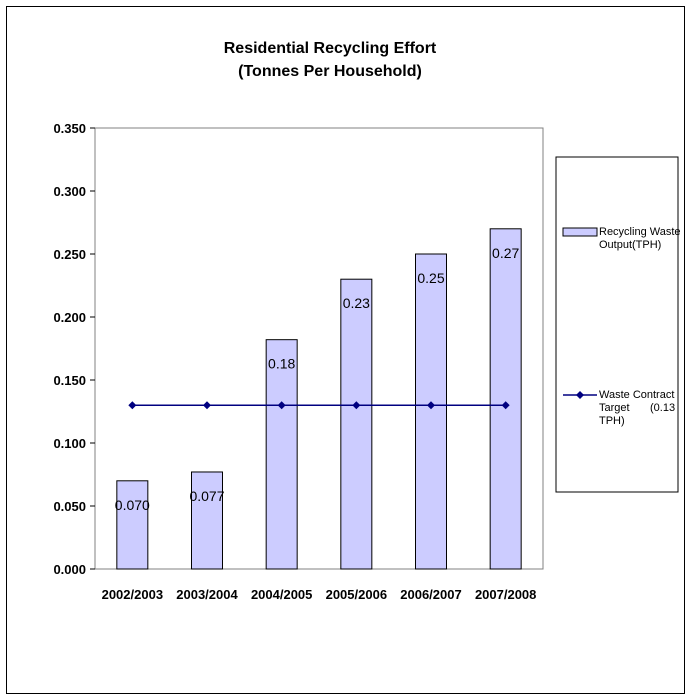 Image resolution: width=691 pixels, height=700 pixels. Describe the element at coordinates (580, 395) in the screenshot. I see `legend-line-marker` at that location.